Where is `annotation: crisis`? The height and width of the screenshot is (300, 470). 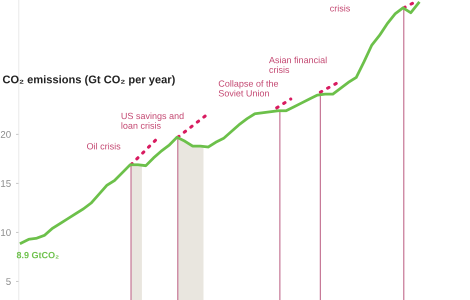
annotation: crisis is located at coordinates (340, 8).